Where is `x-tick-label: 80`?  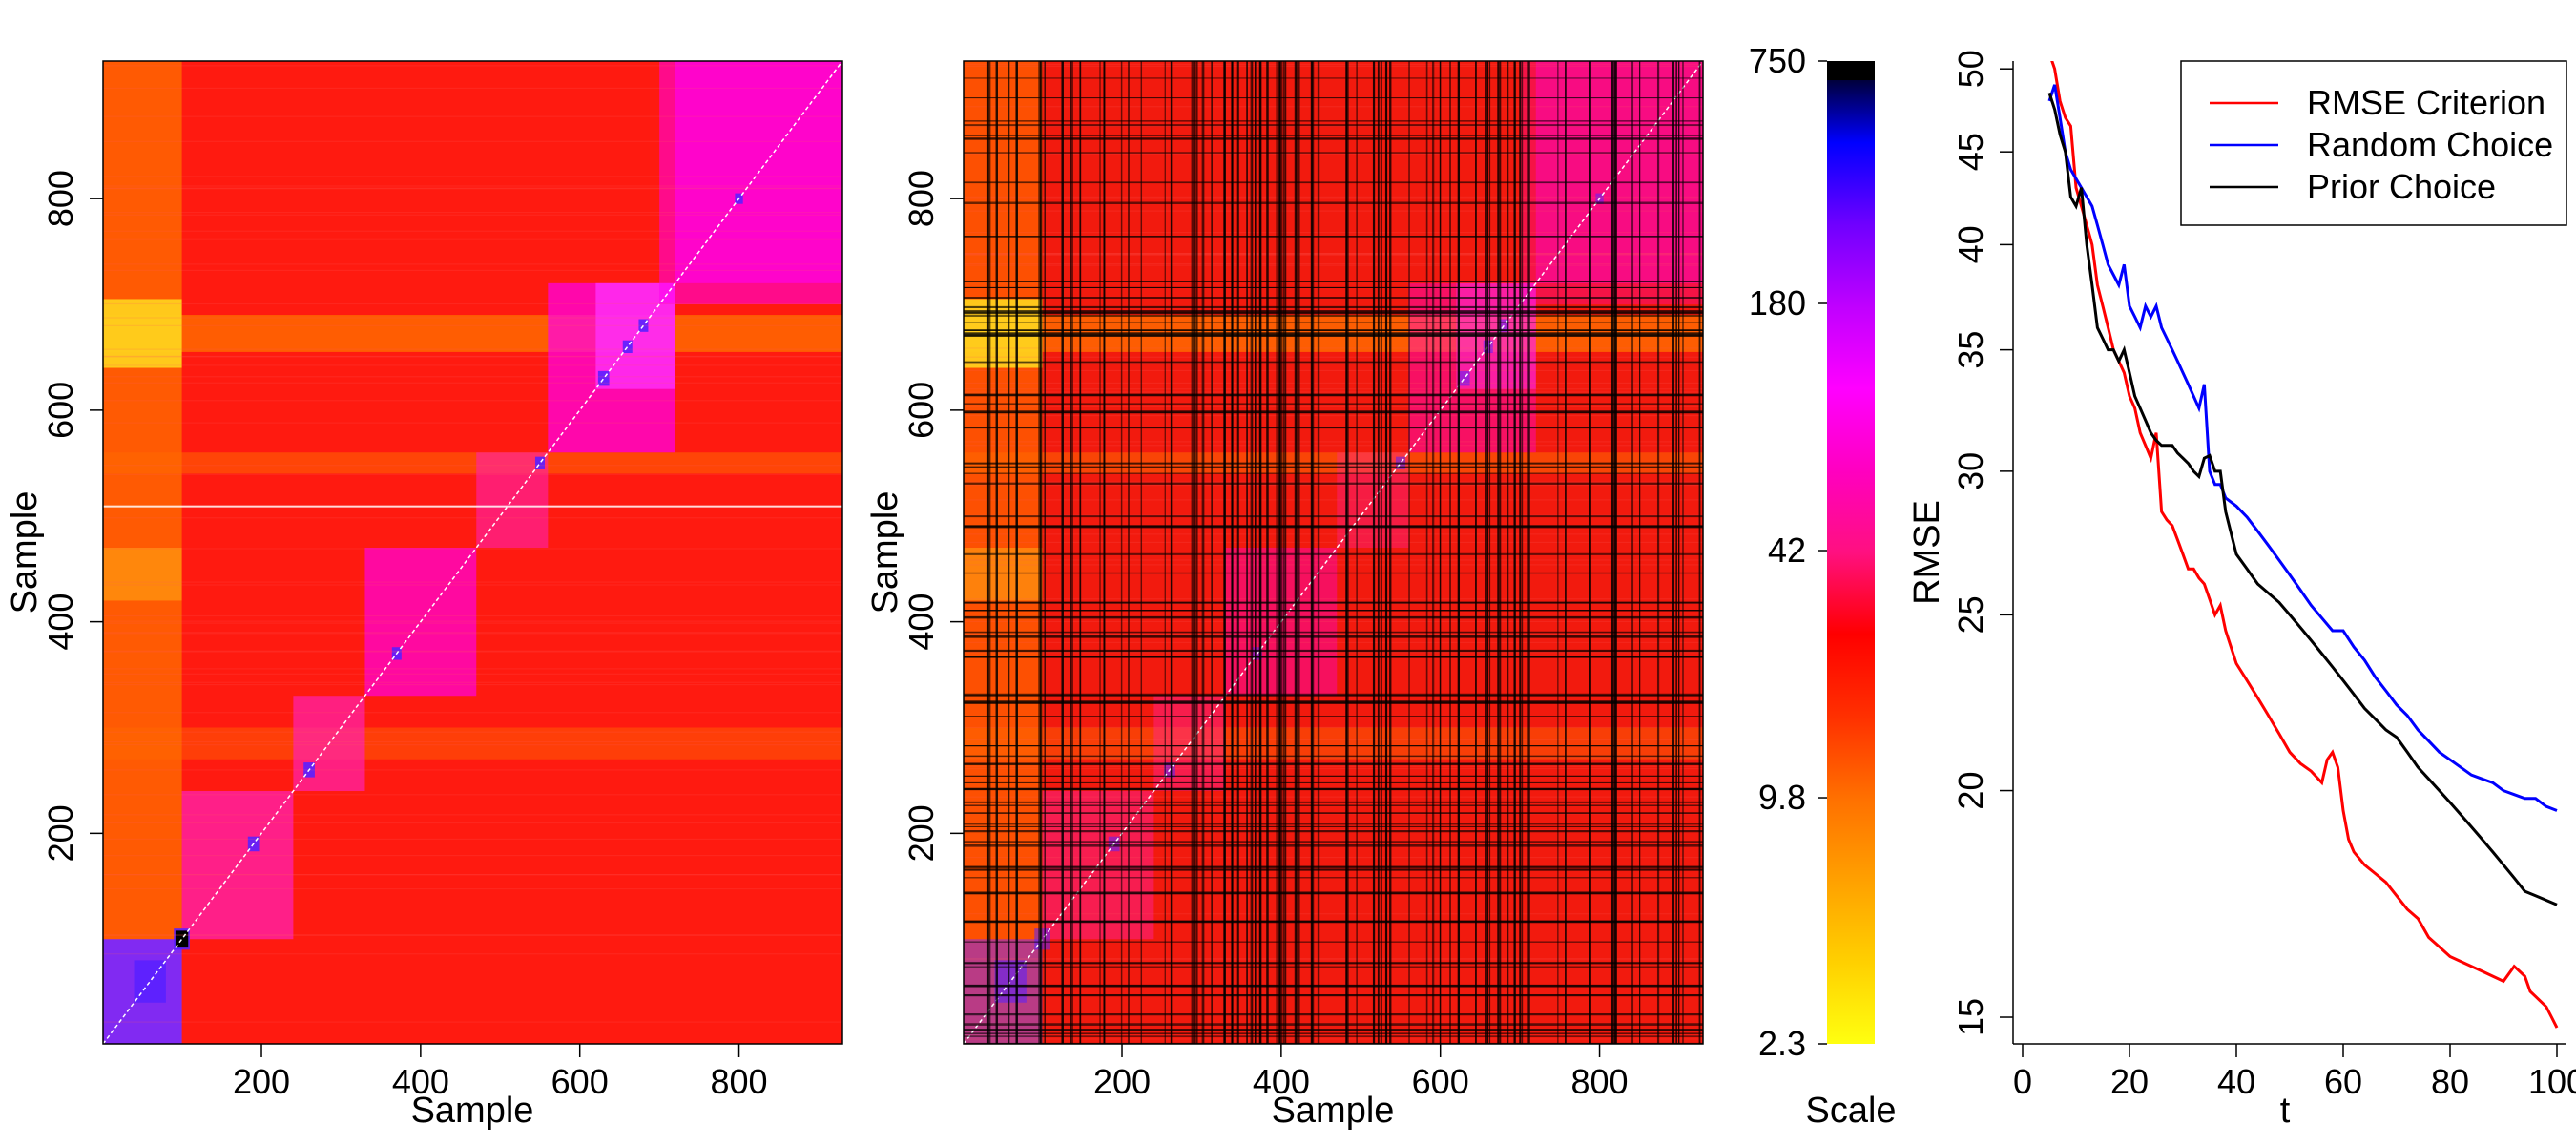 x-tick-label: 80 is located at coordinates (2450, 1081).